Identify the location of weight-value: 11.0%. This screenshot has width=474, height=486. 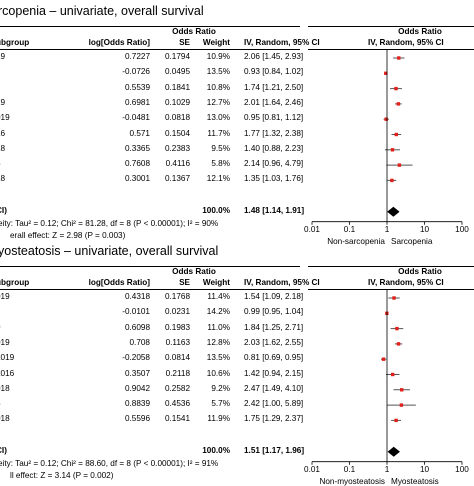
(218, 327).